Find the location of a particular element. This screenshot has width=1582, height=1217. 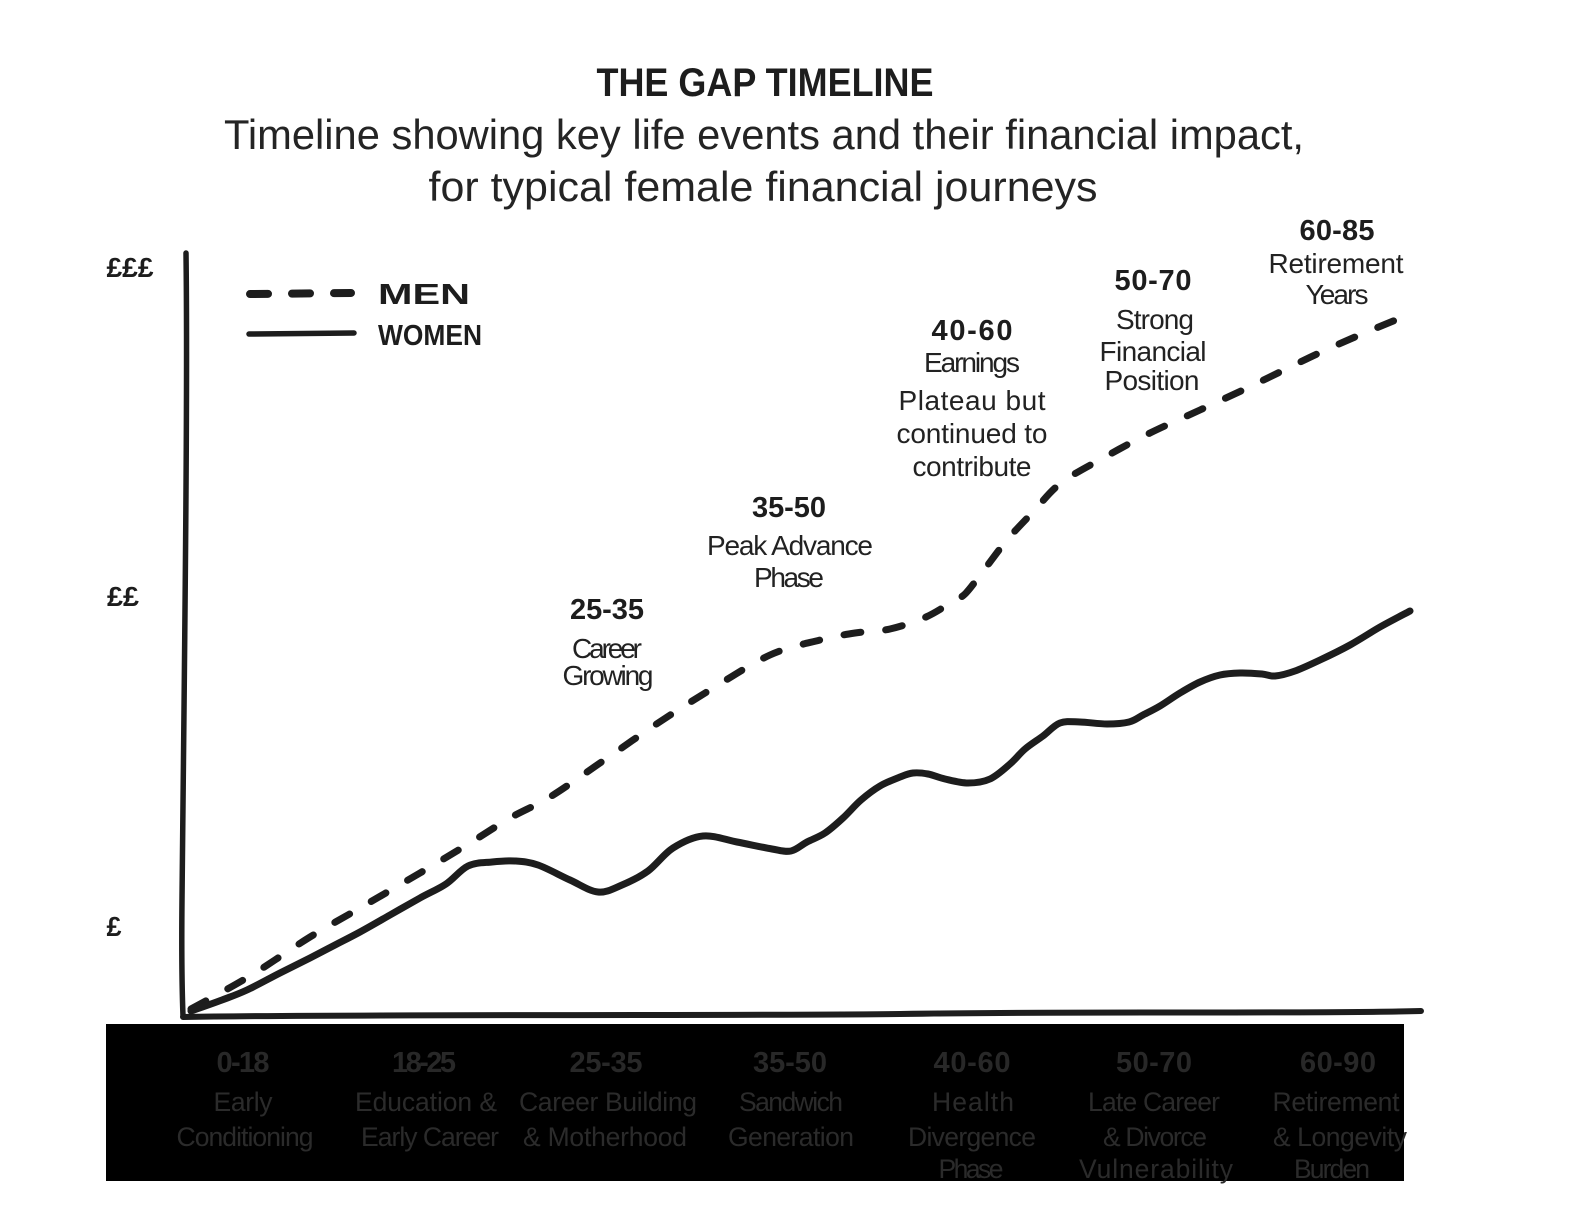

svg-text:for typical female financial j: for typical female financial journeys is located at coordinates (763, 186).